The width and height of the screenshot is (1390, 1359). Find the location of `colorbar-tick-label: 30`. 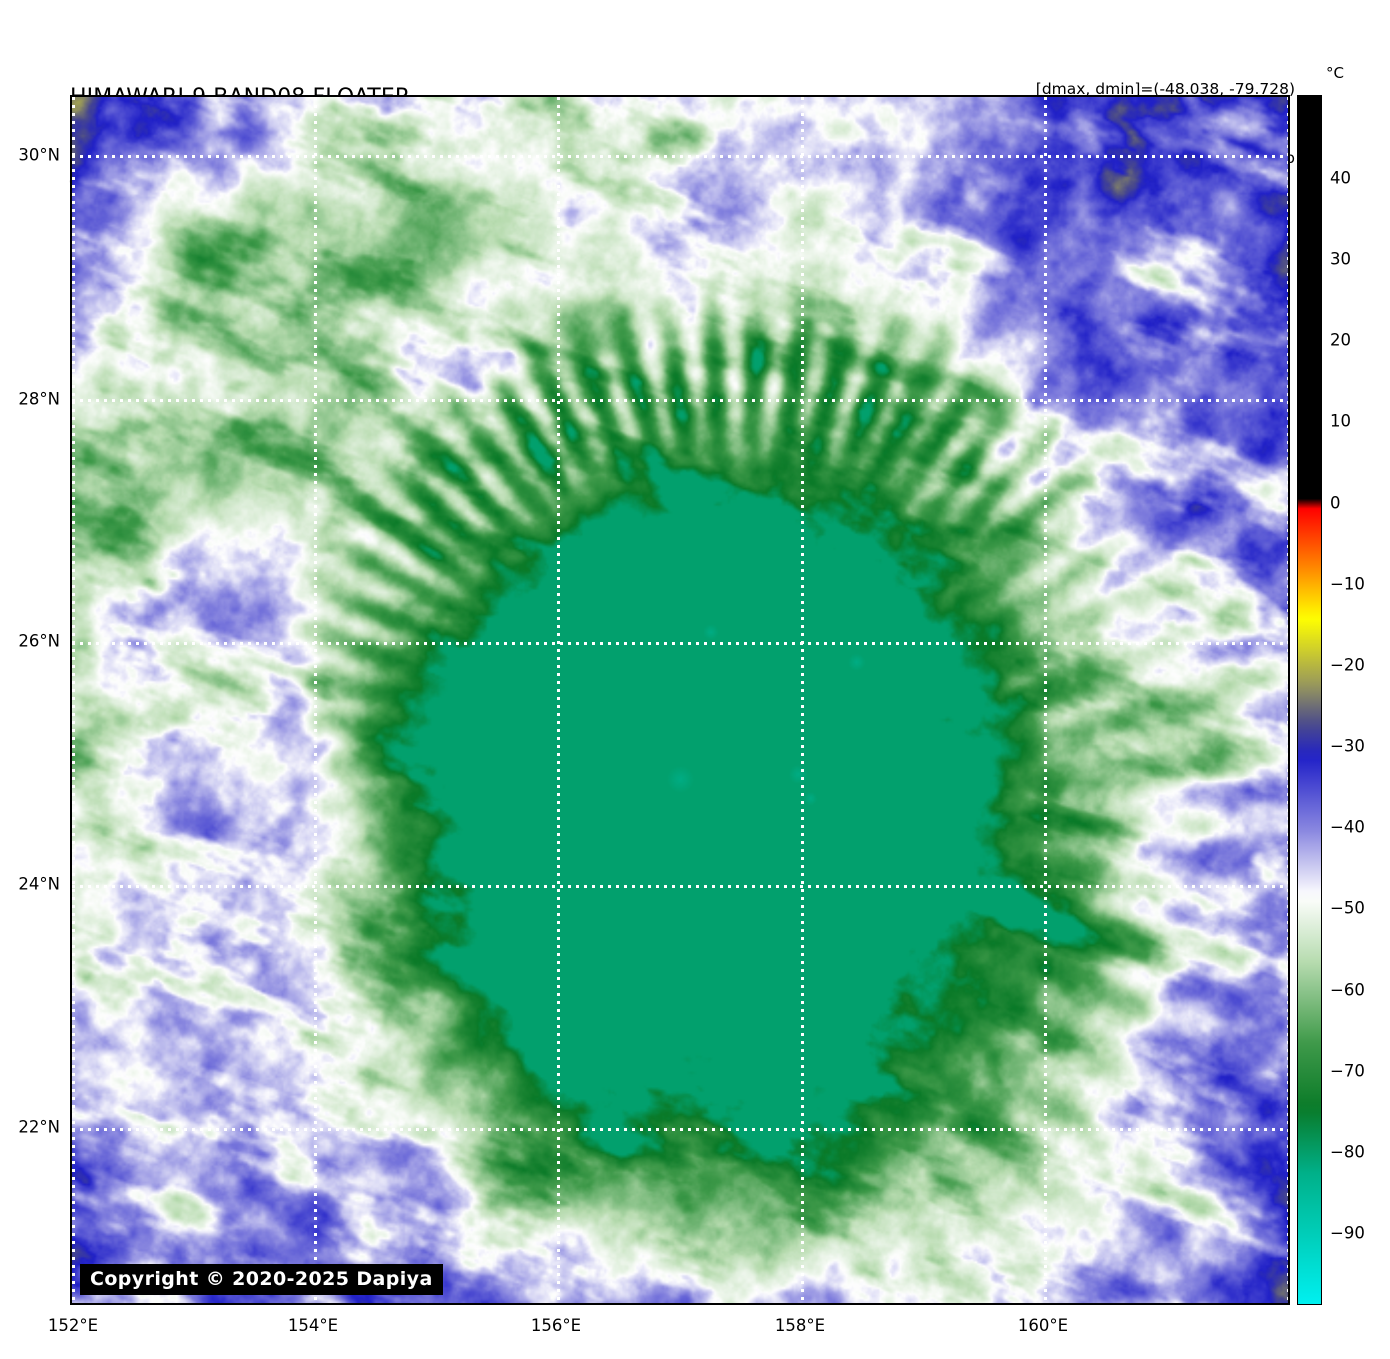

colorbar-tick-label: 30 is located at coordinates (1340, 259).